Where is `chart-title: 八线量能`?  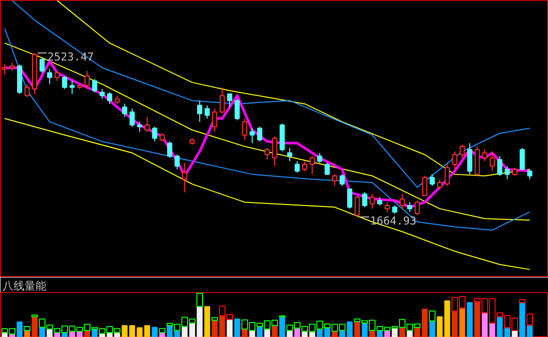 chart-title: 八线量能 is located at coordinates (24, 286).